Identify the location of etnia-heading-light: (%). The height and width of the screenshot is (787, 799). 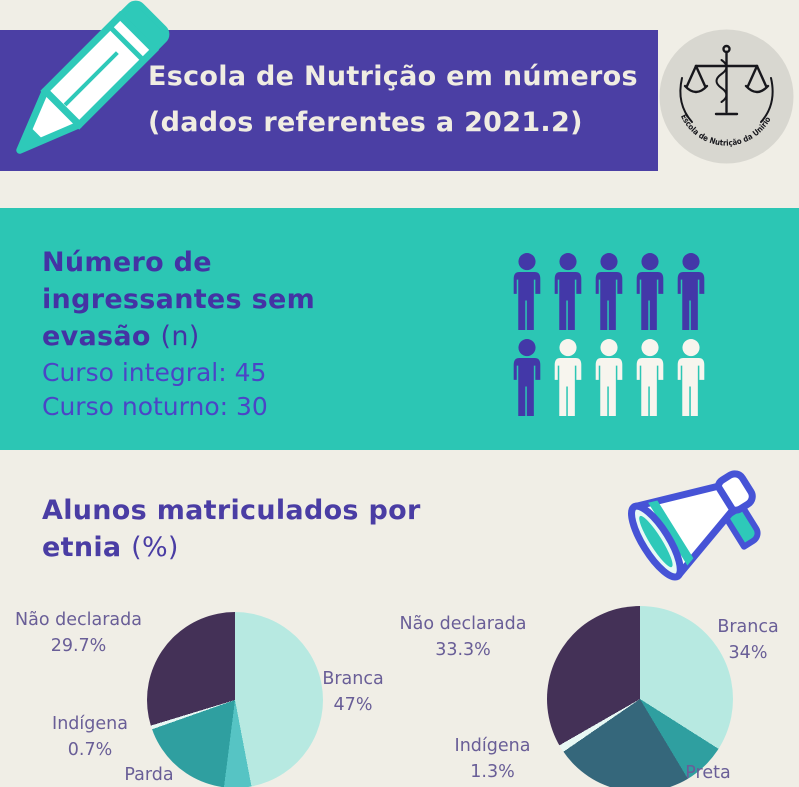
(155, 547).